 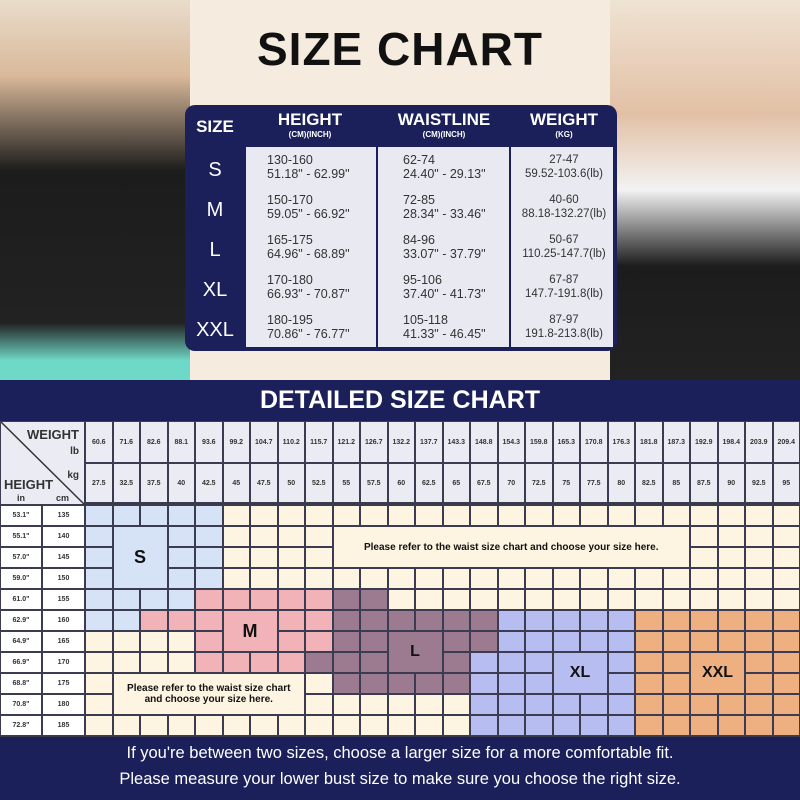 I want to click on height-cm-label: 160, so click(x=63, y=620).